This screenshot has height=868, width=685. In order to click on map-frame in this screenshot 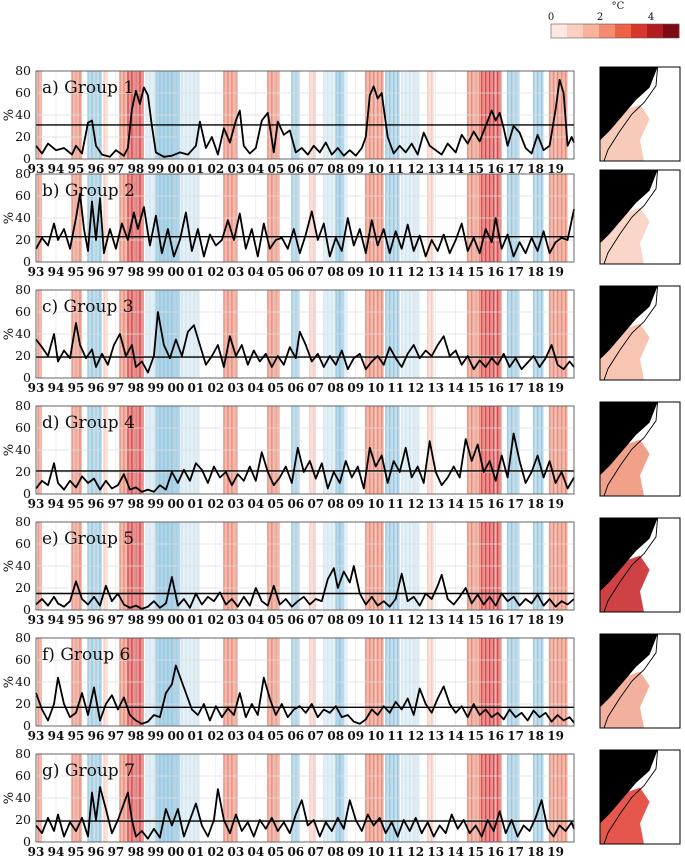, I will do `click(640, 114)`.